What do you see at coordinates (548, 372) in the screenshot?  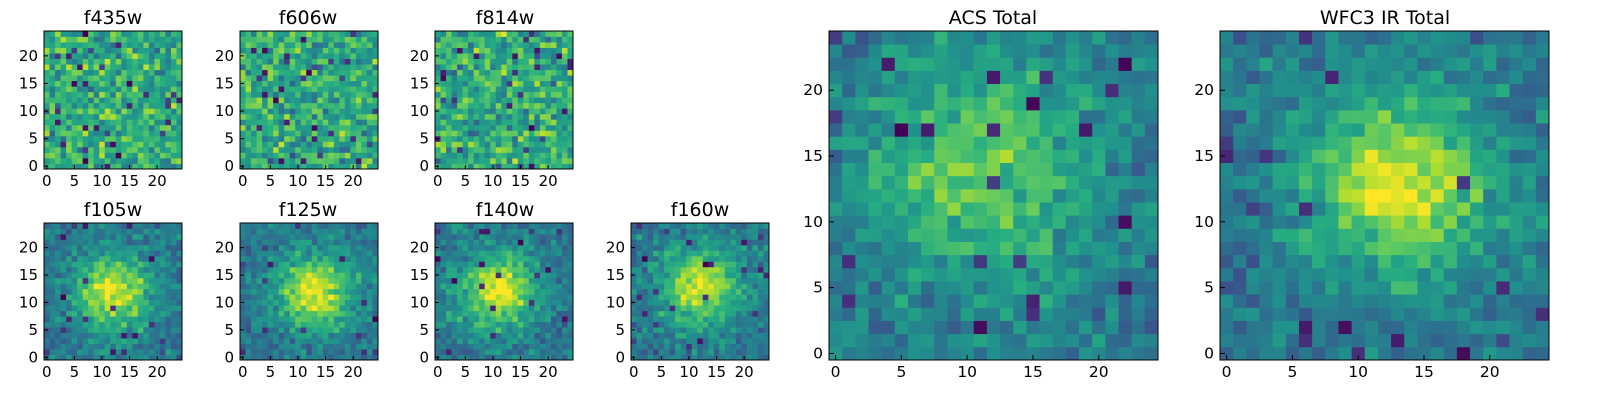 I see `x-tick-label: 20` at bounding box center [548, 372].